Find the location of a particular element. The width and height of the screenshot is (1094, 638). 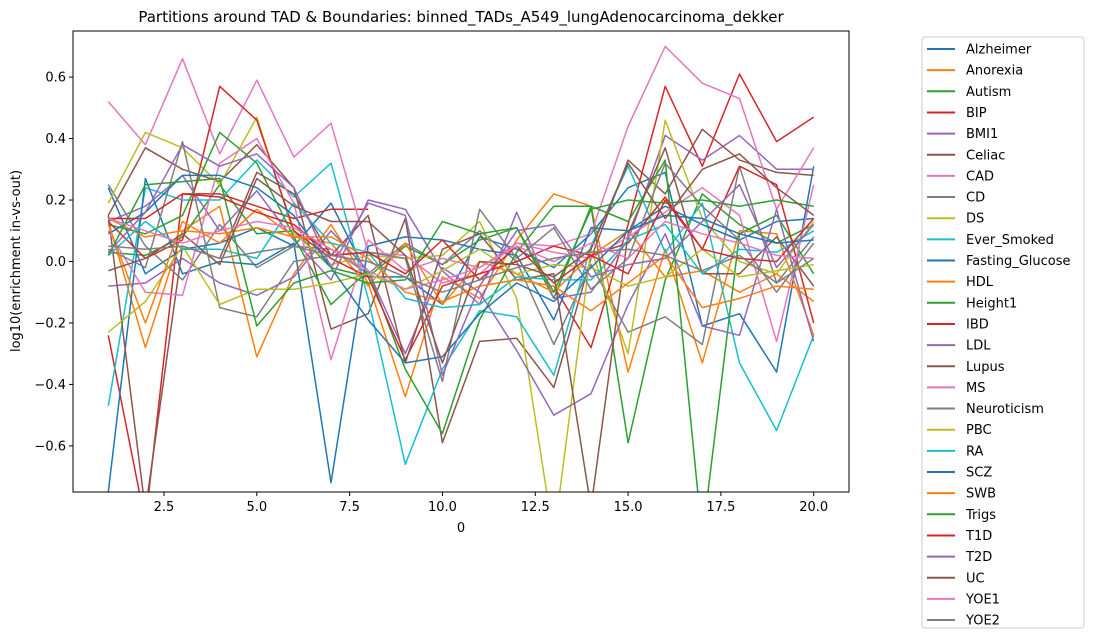

legend-label-t1d: T1D is located at coordinates (978, 536).